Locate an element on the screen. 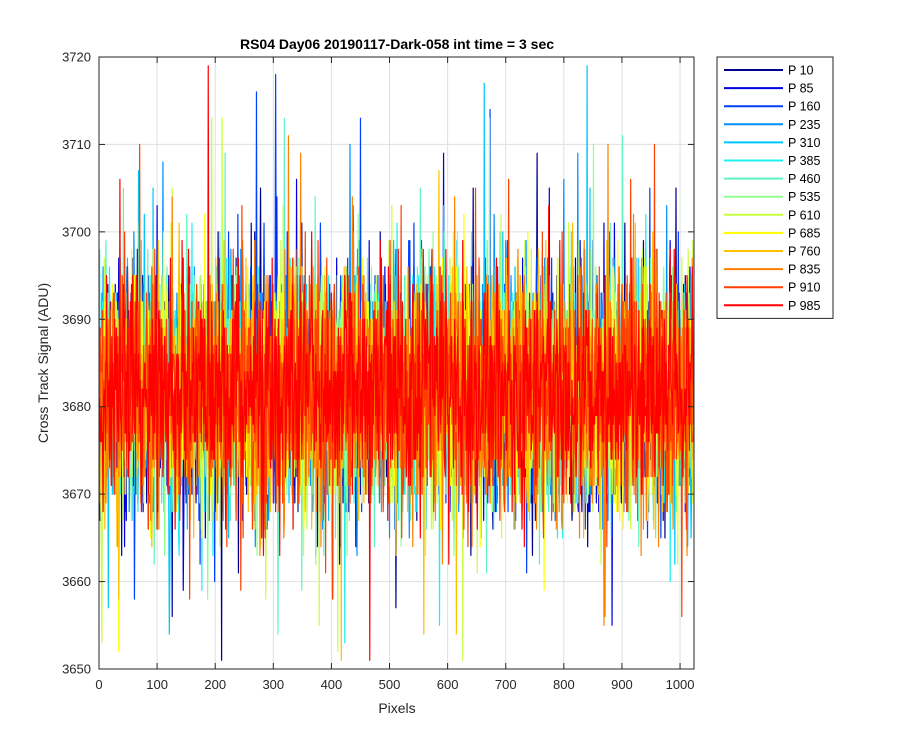  legend-label: P 310 is located at coordinates (804, 143).